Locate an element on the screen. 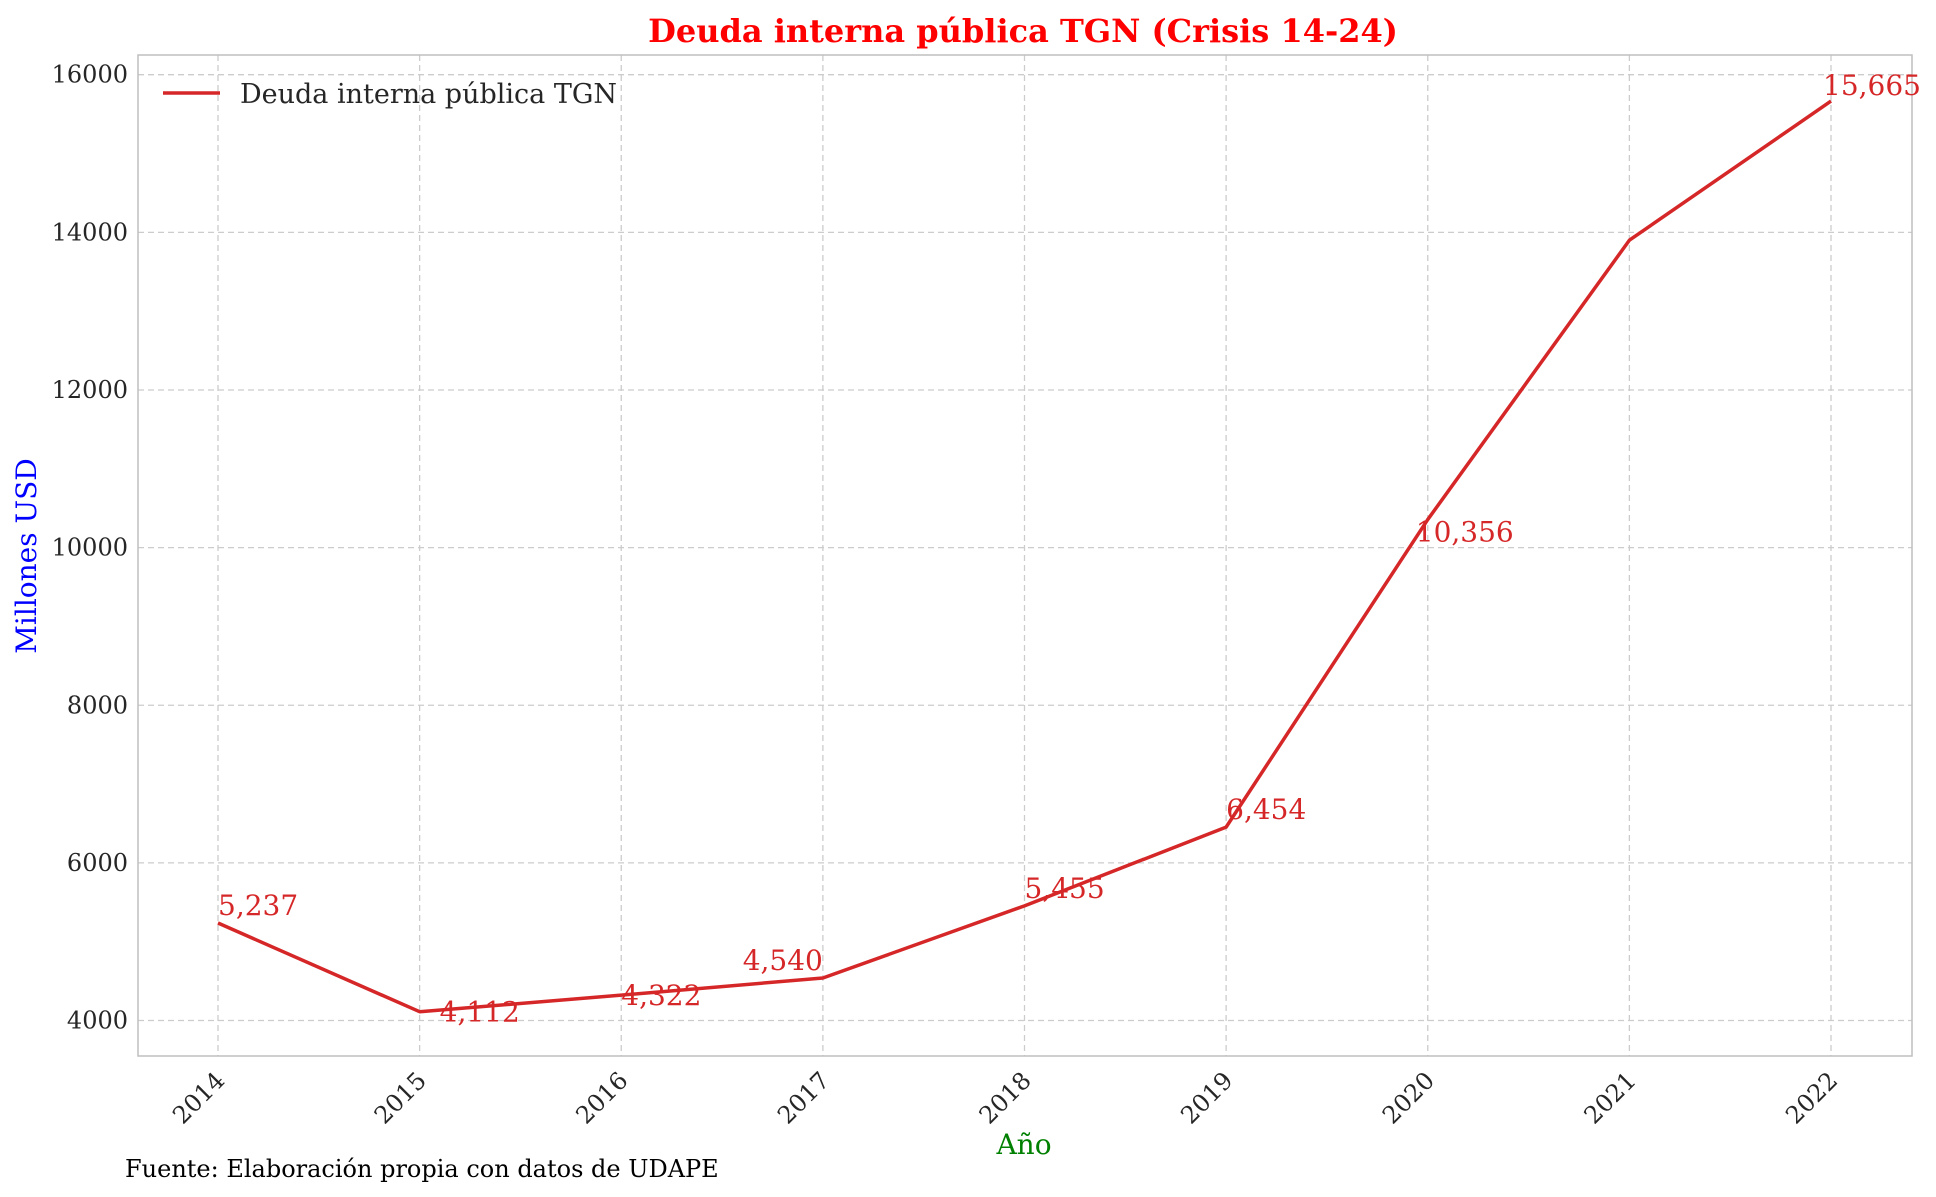 This screenshot has height=1197, width=1936. legend-label: Deuda interna pública TGN is located at coordinates (428, 94).